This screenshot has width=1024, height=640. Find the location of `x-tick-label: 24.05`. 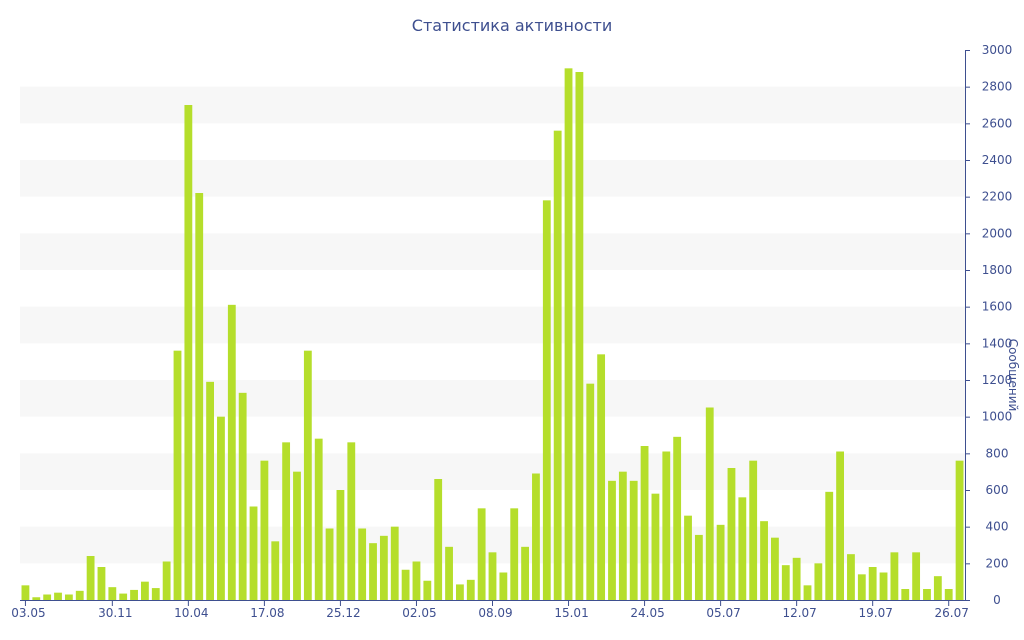

x-tick-label: 24.05 is located at coordinates (647, 613).